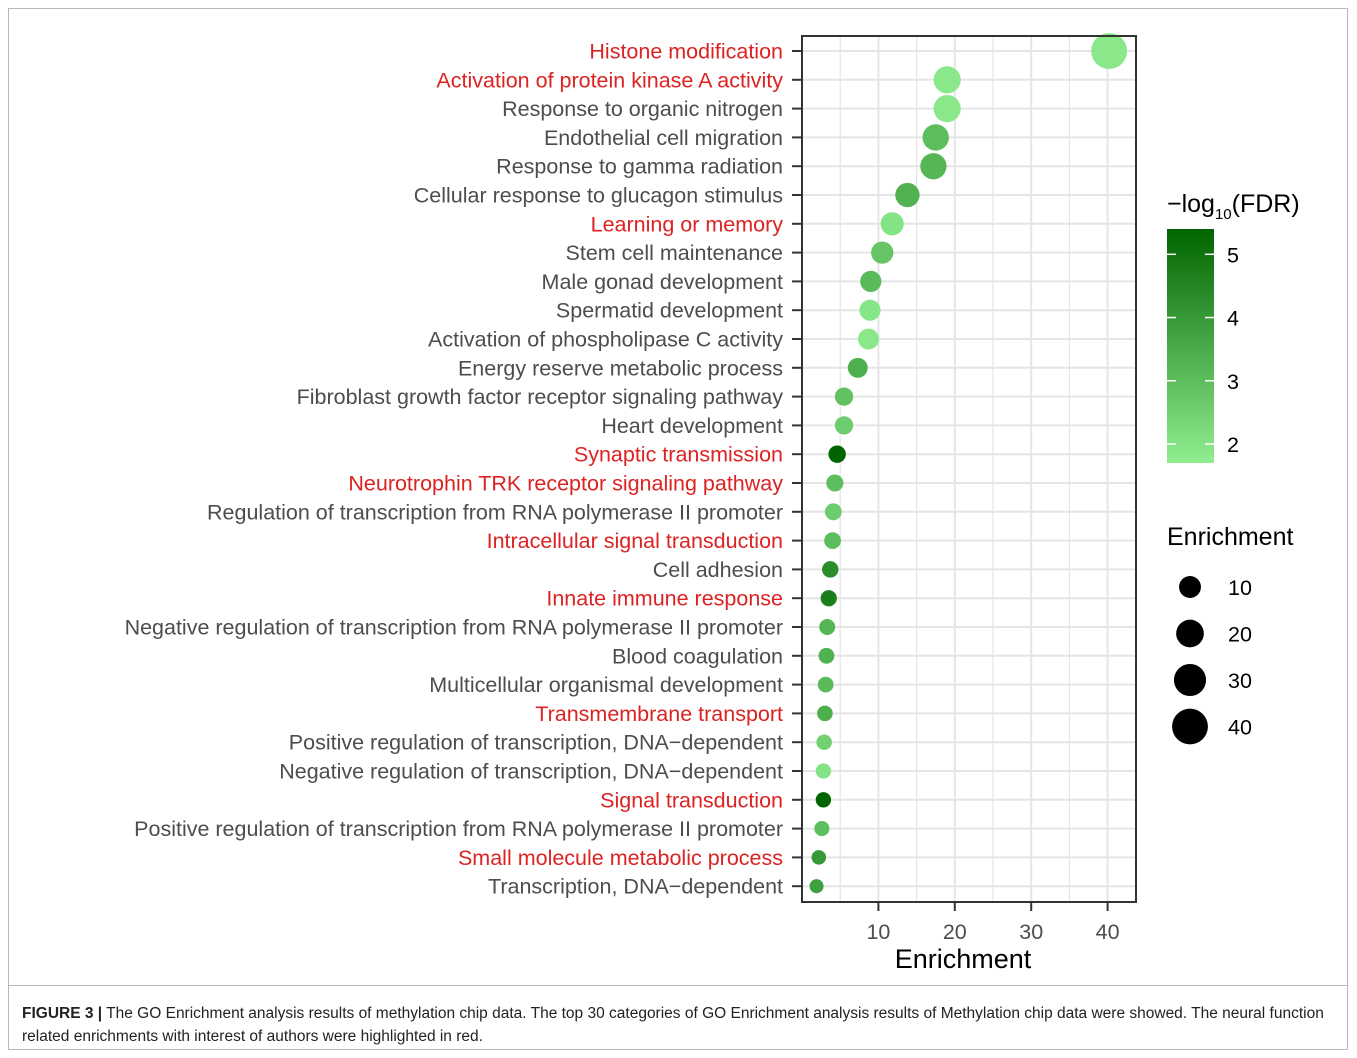  What do you see at coordinates (1240, 588) in the screenshot?
I see `size-legend-label: 10` at bounding box center [1240, 588].